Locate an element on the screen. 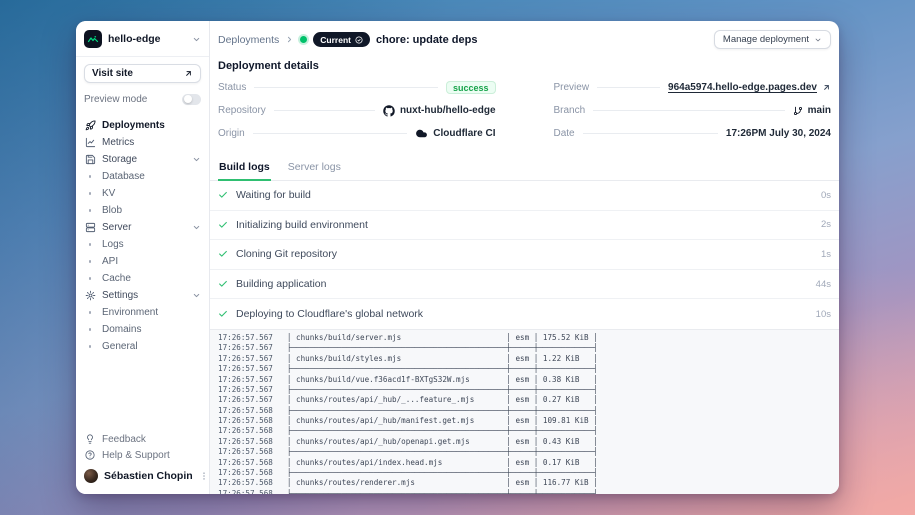  build-step-label: Waiting for build is located at coordinates (273, 195).